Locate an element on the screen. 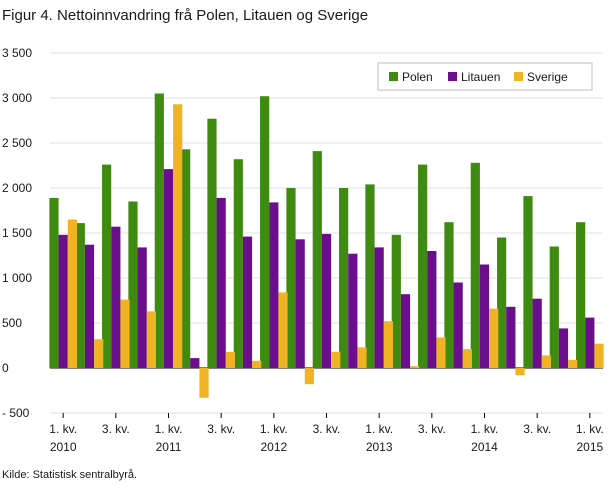 This screenshot has height=489, width=609. y-tick-label: 1 500 is located at coordinates (17, 233).